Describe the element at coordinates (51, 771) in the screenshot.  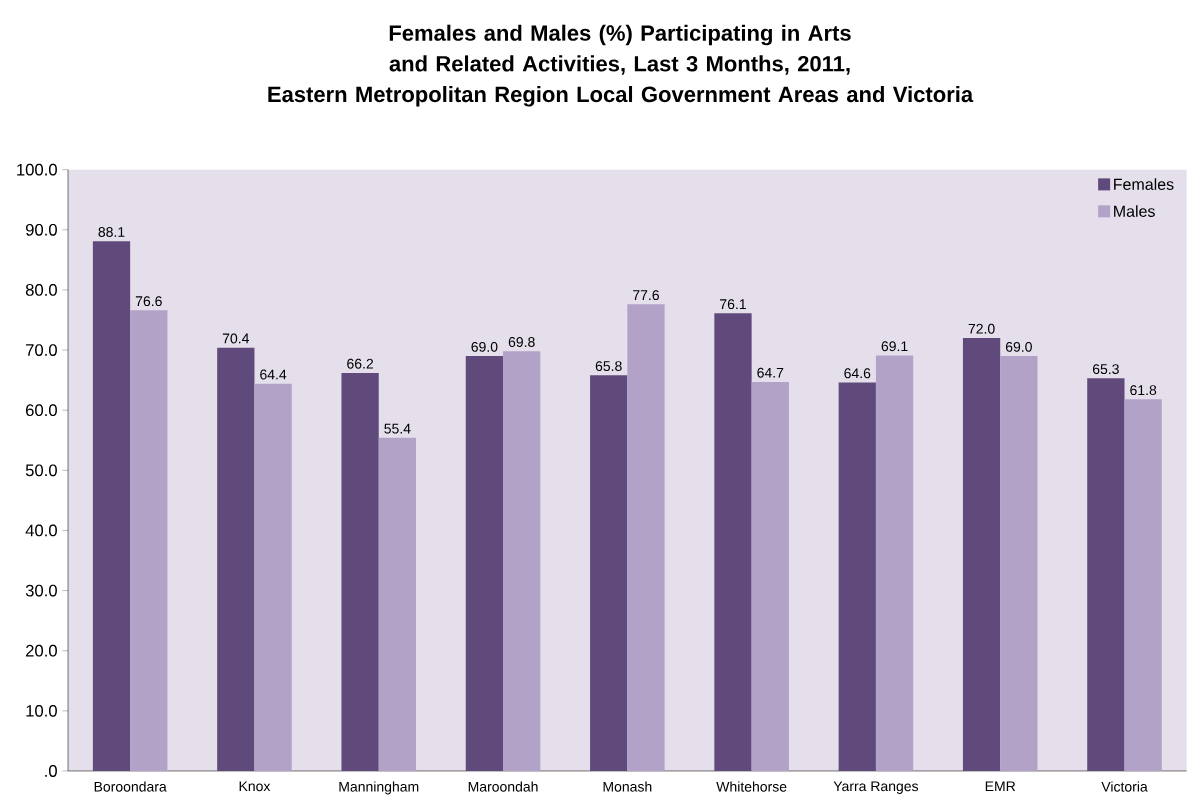
I see `y-tick-label: .0` at that location.